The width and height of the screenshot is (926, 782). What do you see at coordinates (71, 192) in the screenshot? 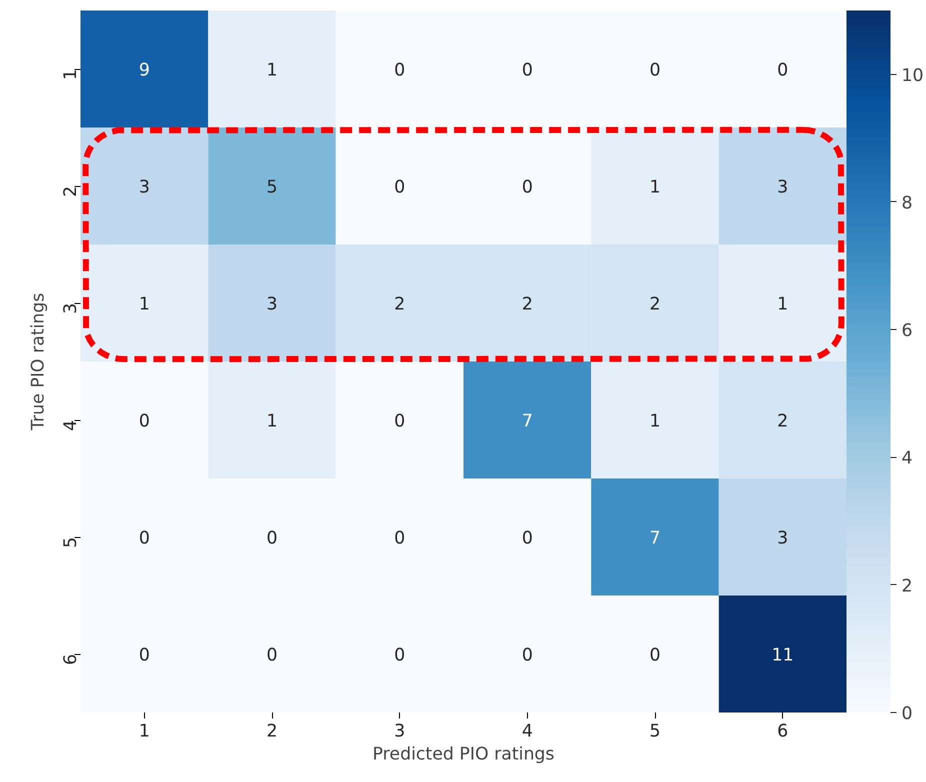
I see `y-tick-label: 2` at bounding box center [71, 192].